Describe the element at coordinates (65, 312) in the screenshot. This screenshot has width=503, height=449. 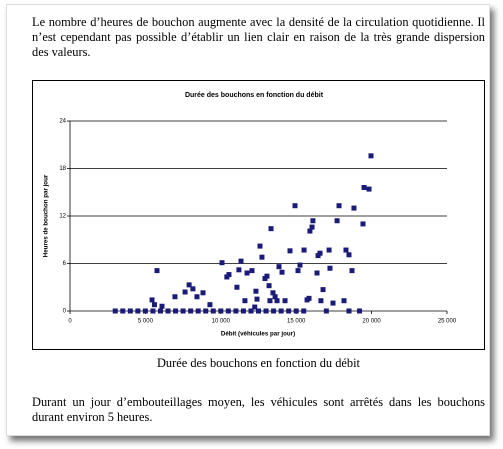
I see `y-tick-label: 0` at that location.